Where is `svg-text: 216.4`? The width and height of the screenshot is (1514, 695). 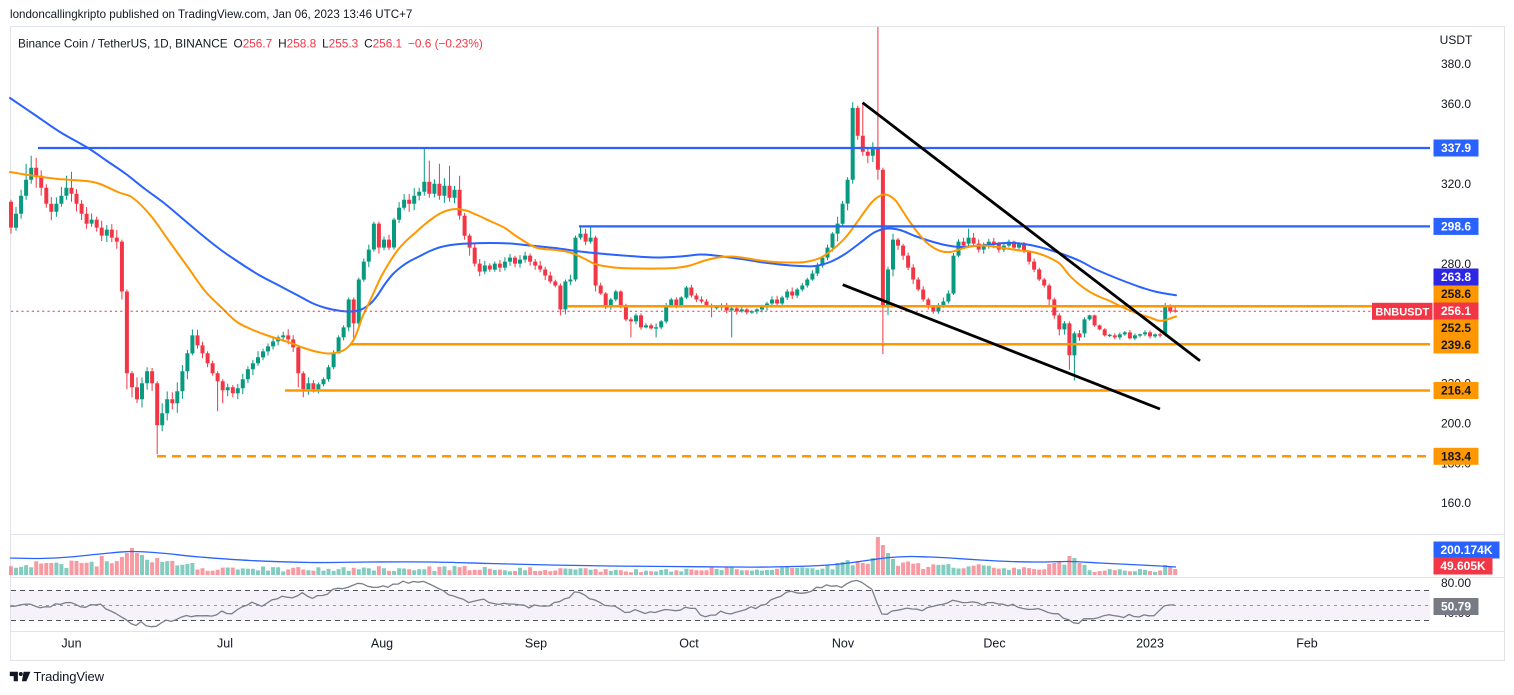 svg-text: 216.4 is located at coordinates (1456, 391).